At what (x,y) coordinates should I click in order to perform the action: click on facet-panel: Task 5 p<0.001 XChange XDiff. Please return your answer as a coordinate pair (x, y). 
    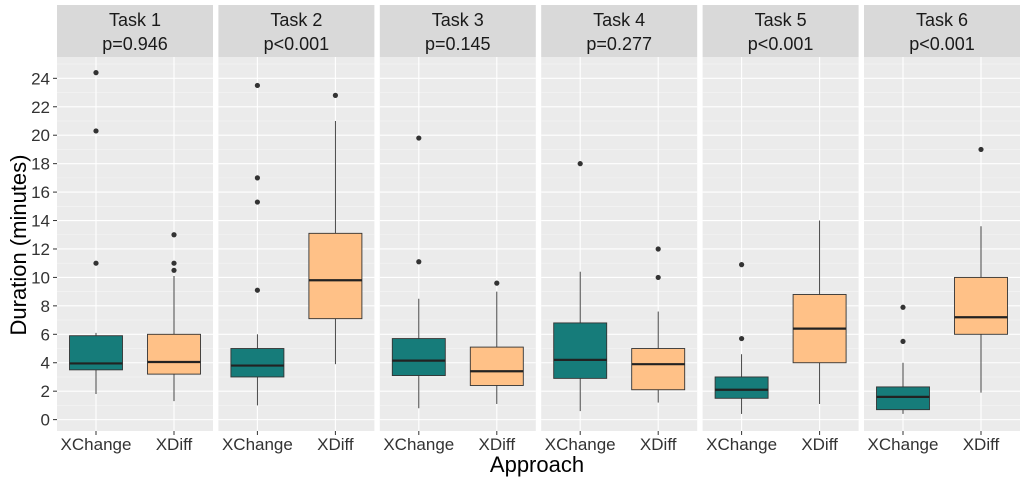
    Looking at the image, I should click on (780, 229).